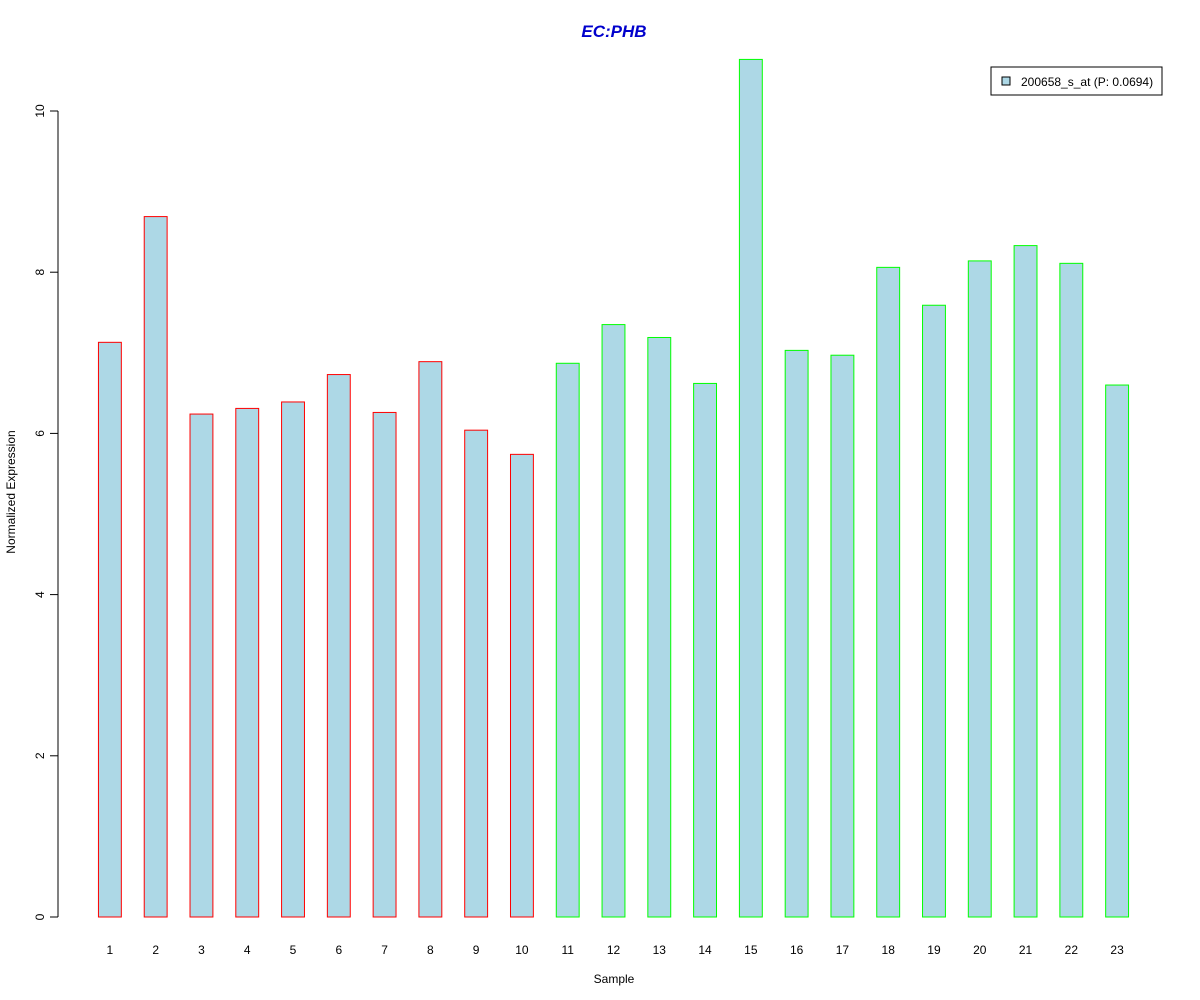 The height and width of the screenshot is (1000, 1200). What do you see at coordinates (705, 950) in the screenshot?
I see `x-tick-label: 14` at bounding box center [705, 950].